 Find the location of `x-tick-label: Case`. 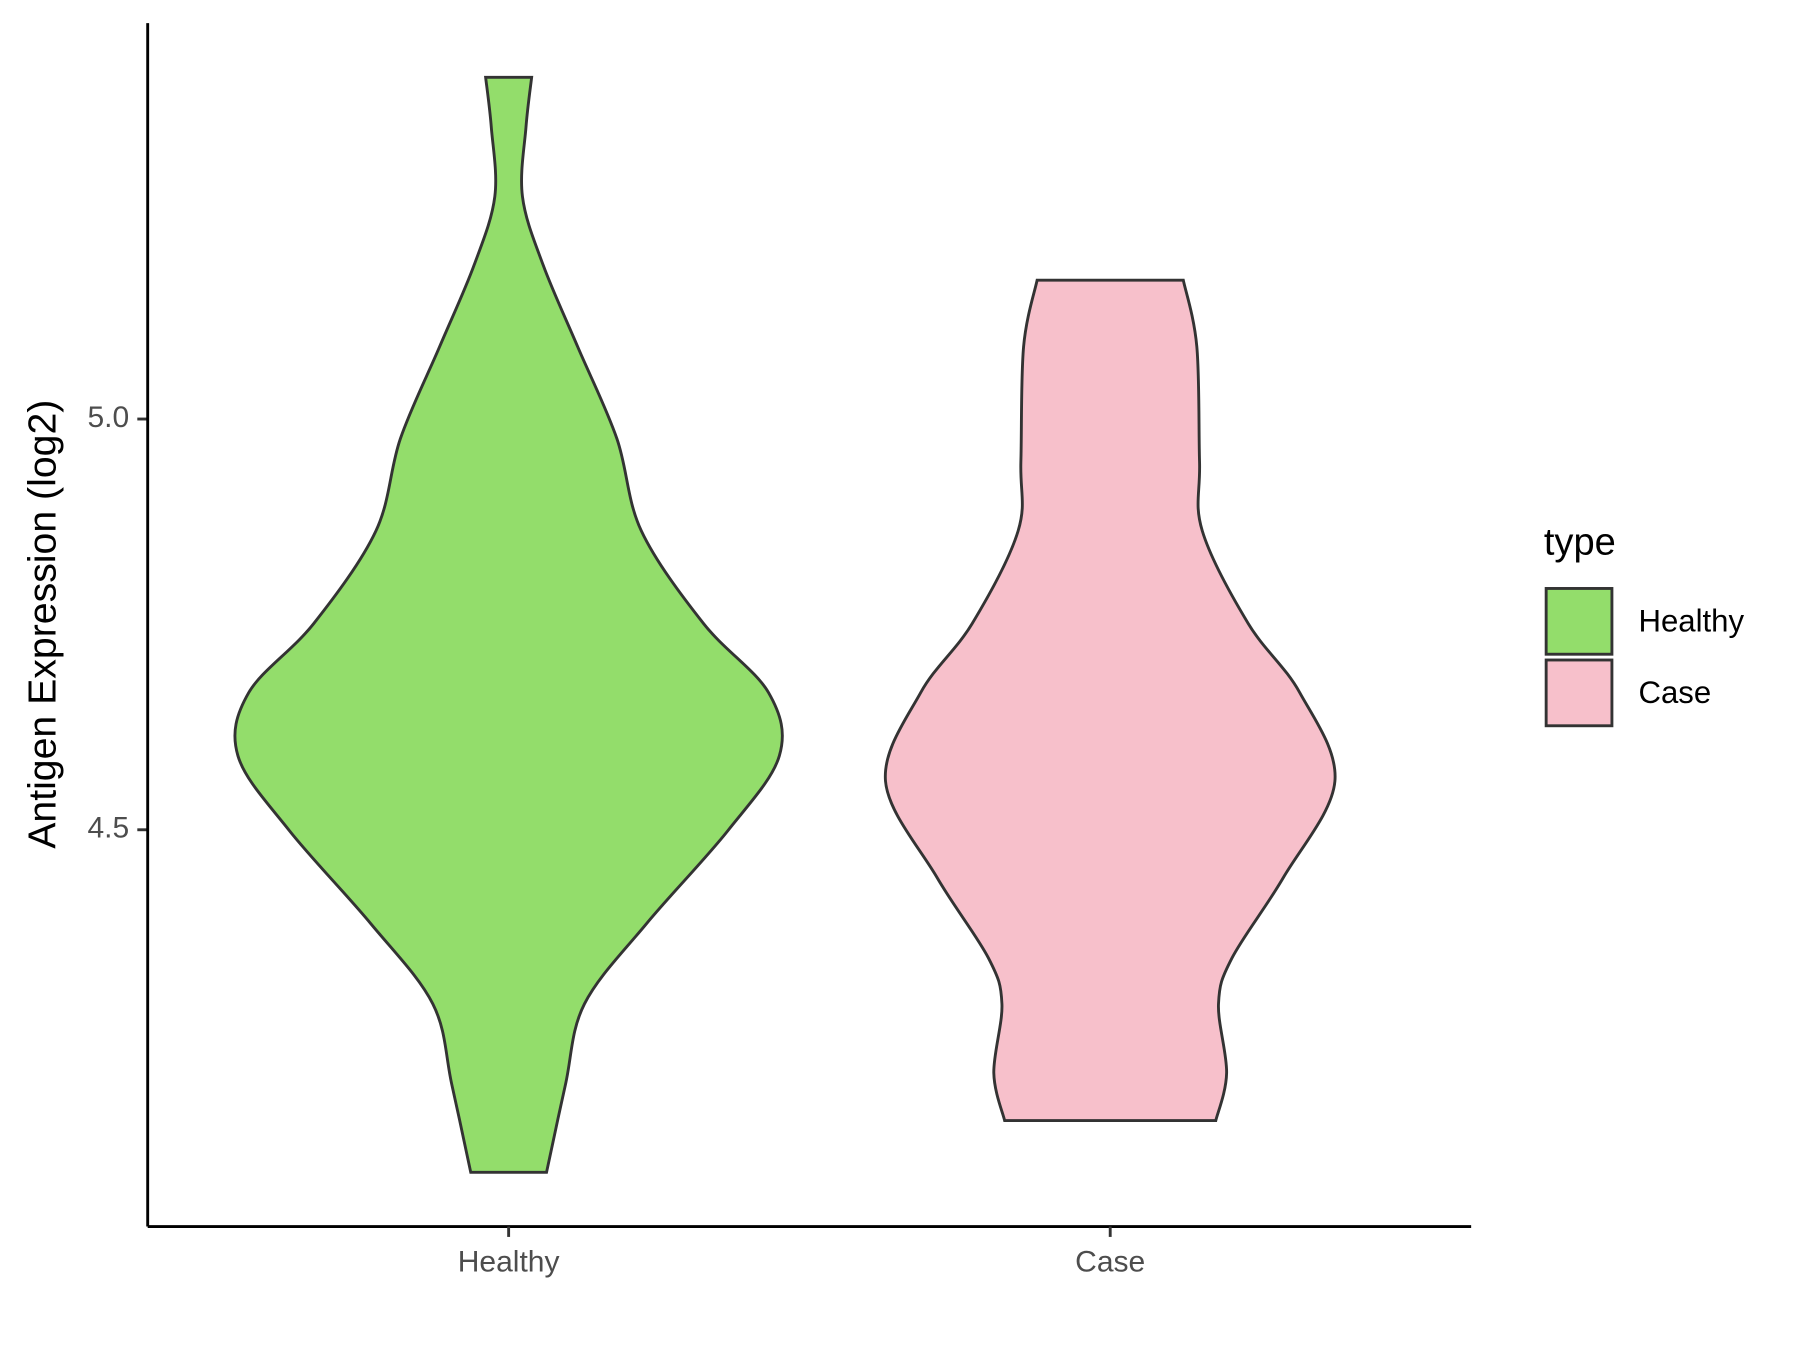

x-tick-label: Case is located at coordinates (1110, 1261).